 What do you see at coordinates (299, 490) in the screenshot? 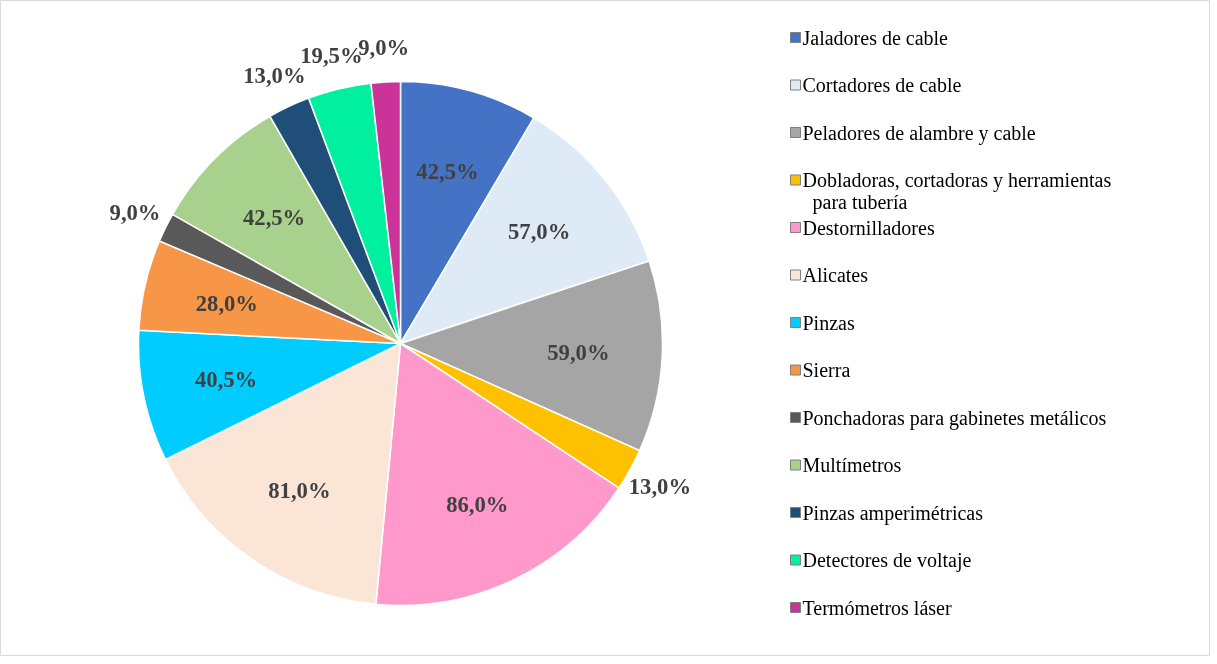
I see `data-label: 81,0%` at bounding box center [299, 490].